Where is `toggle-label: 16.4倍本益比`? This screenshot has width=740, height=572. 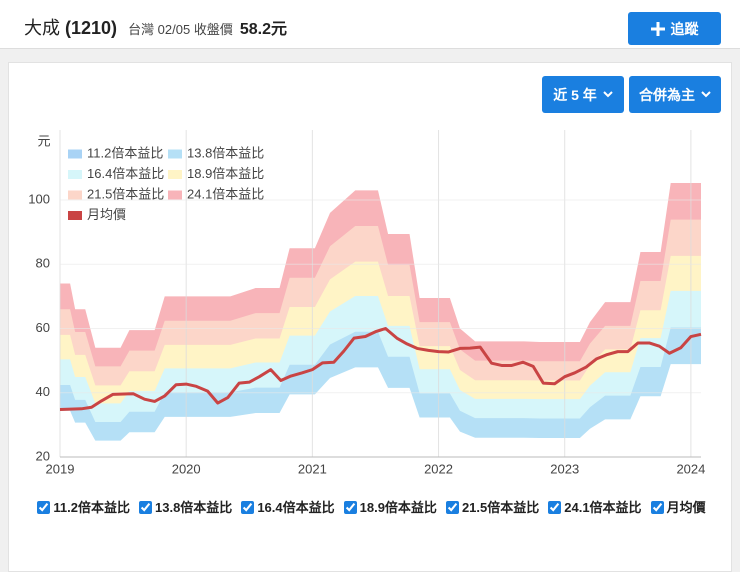 toggle-label: 16.4倍本益比 is located at coordinates (296, 507).